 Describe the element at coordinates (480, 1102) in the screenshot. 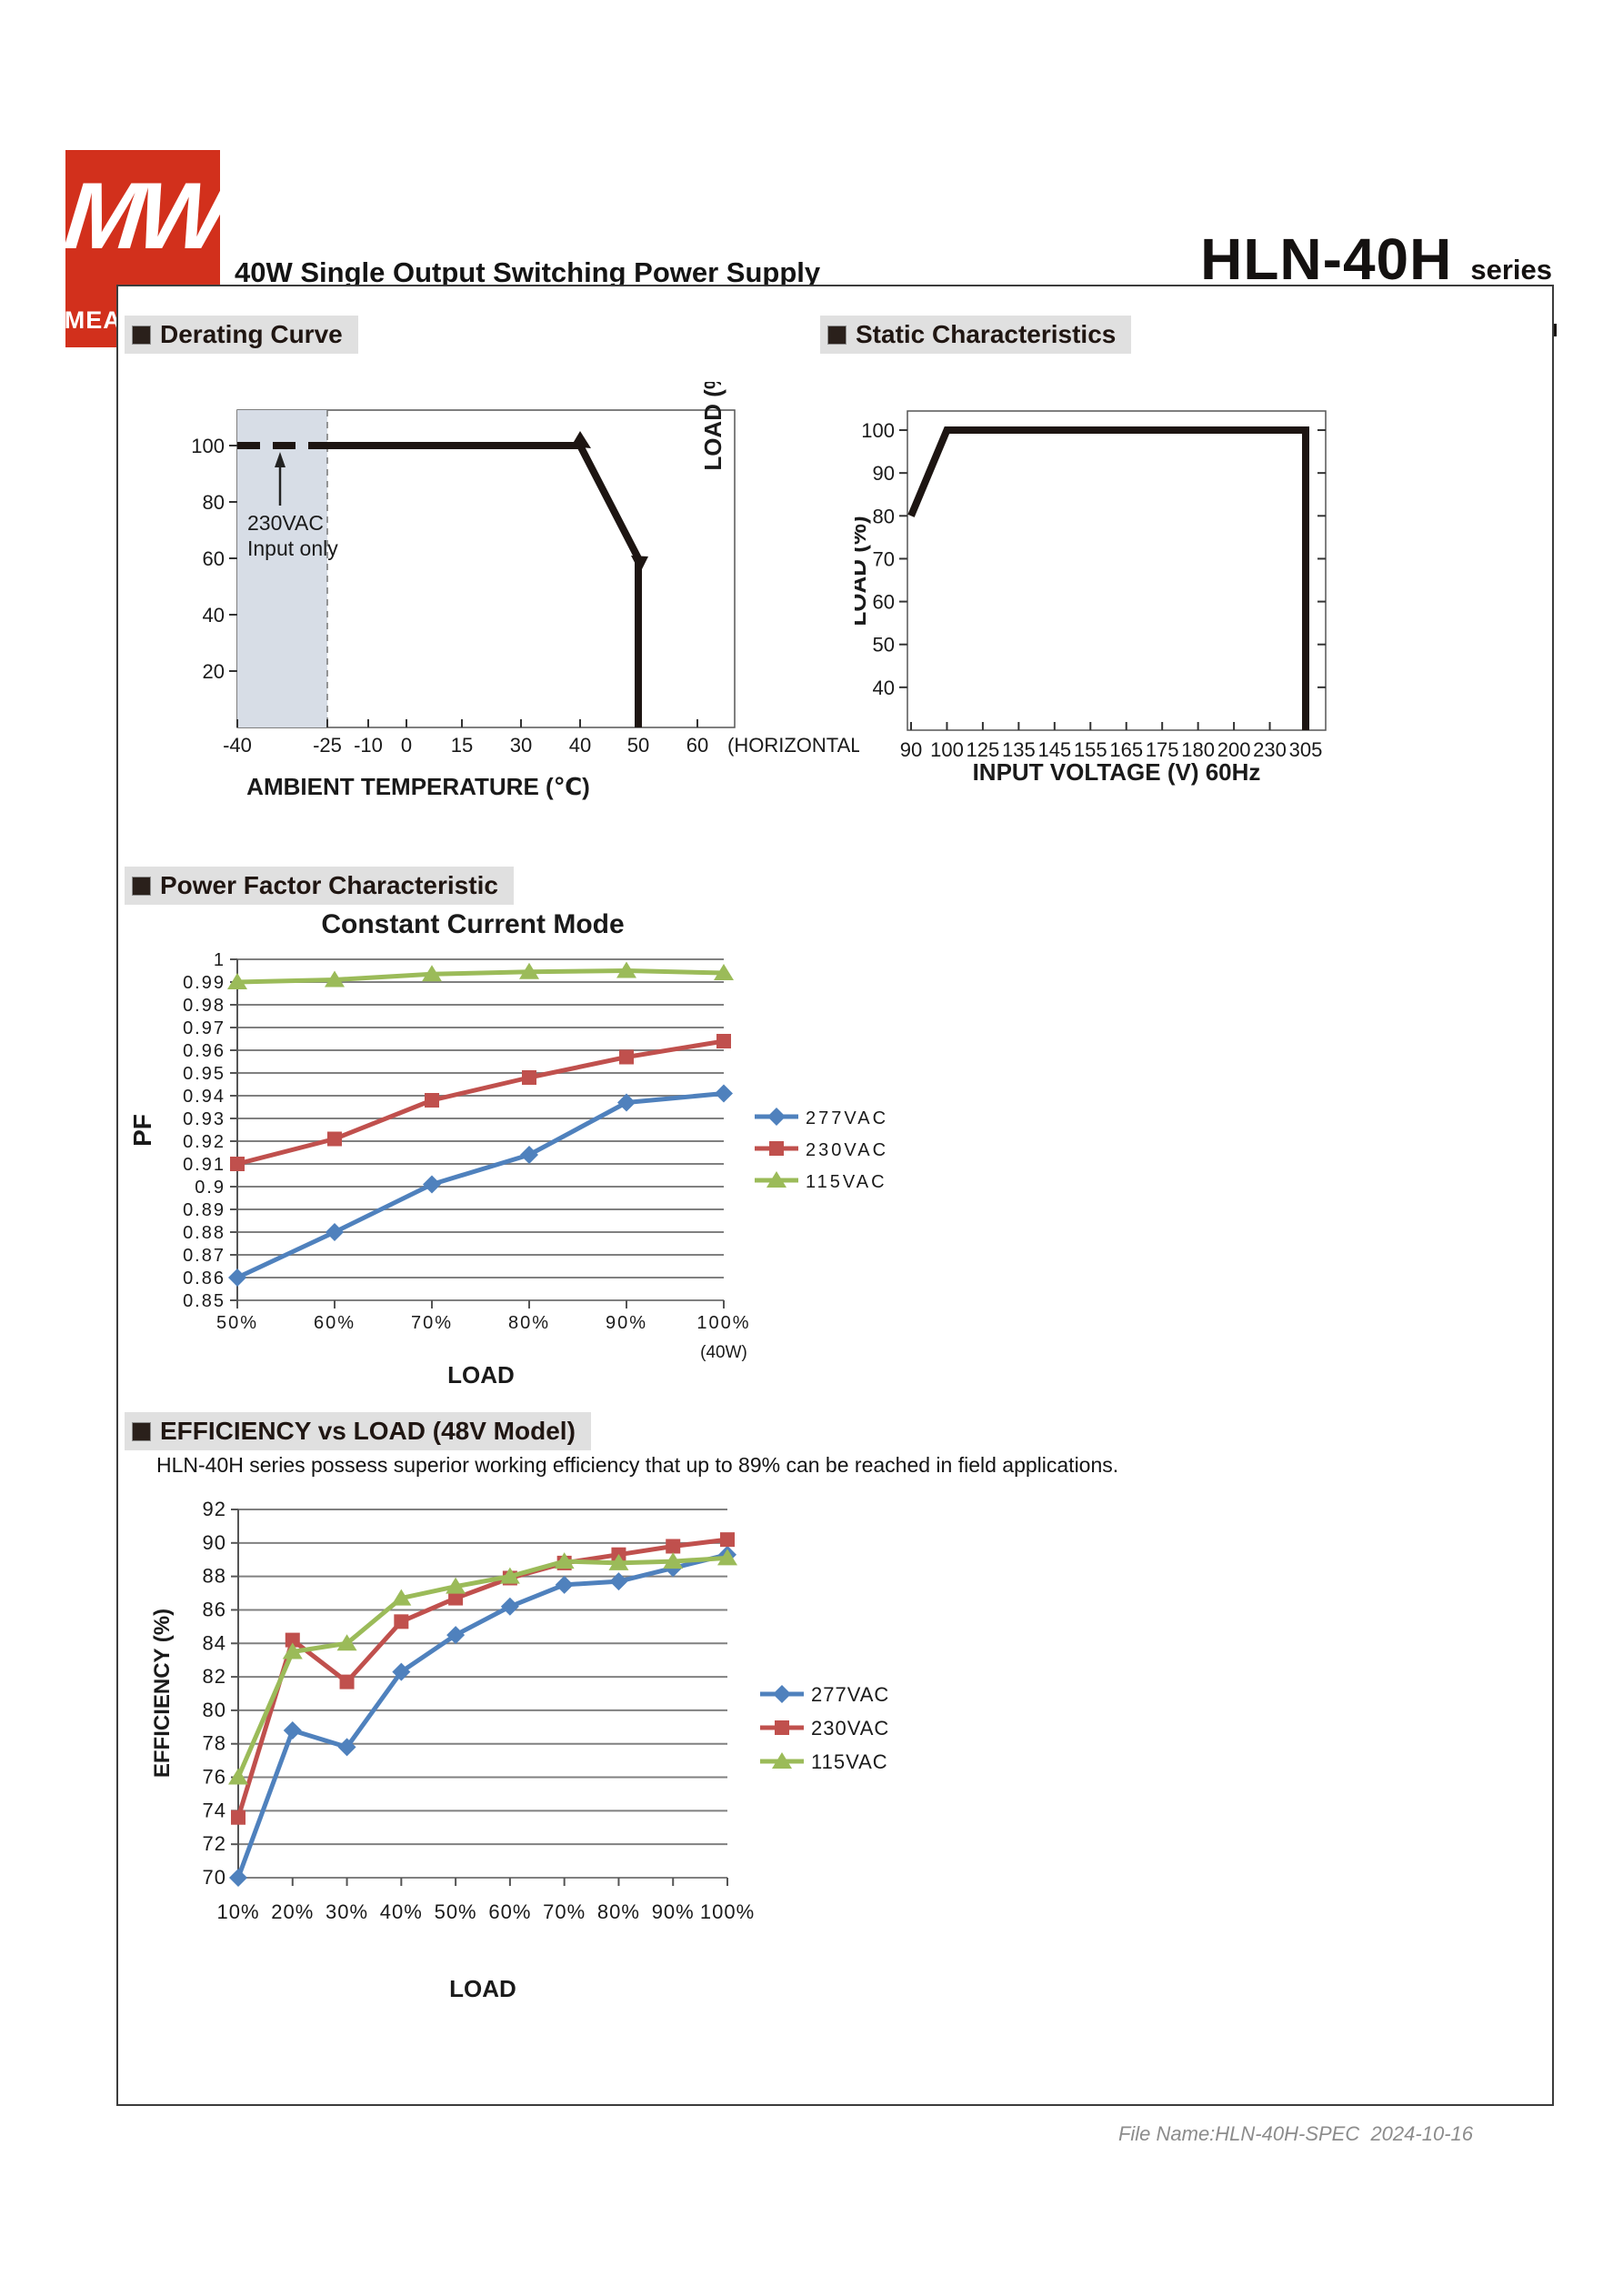

I see `series-230VAC` at that location.